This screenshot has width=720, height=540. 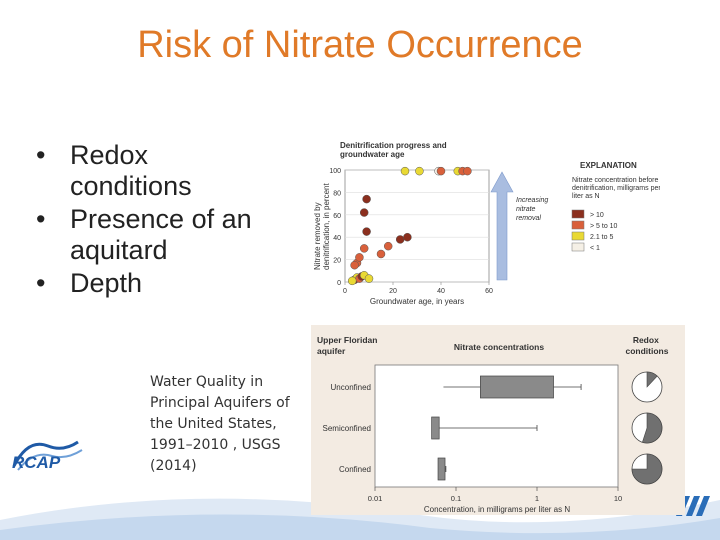 I want to click on chart-title-line: groundwater age, so click(x=372, y=154).